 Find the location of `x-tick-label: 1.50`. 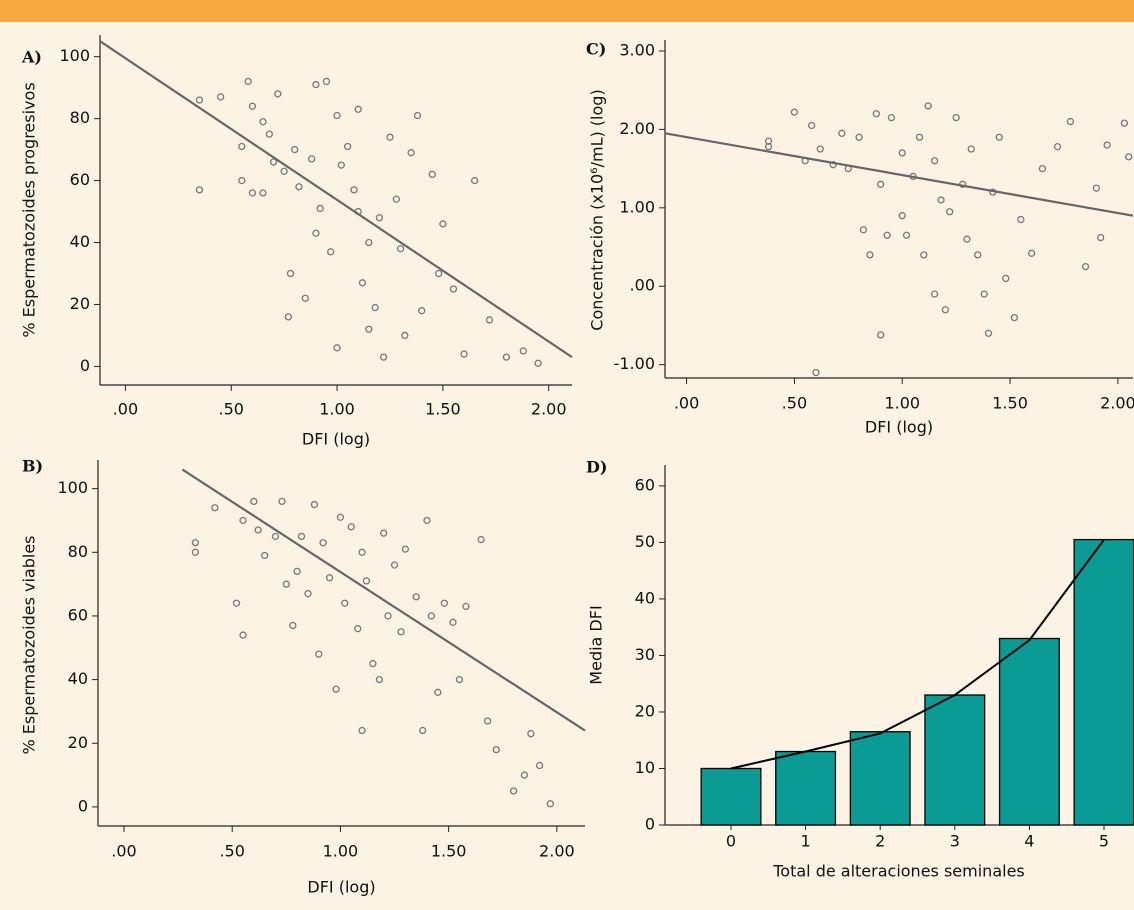

x-tick-label: 1.50 is located at coordinates (449, 851).